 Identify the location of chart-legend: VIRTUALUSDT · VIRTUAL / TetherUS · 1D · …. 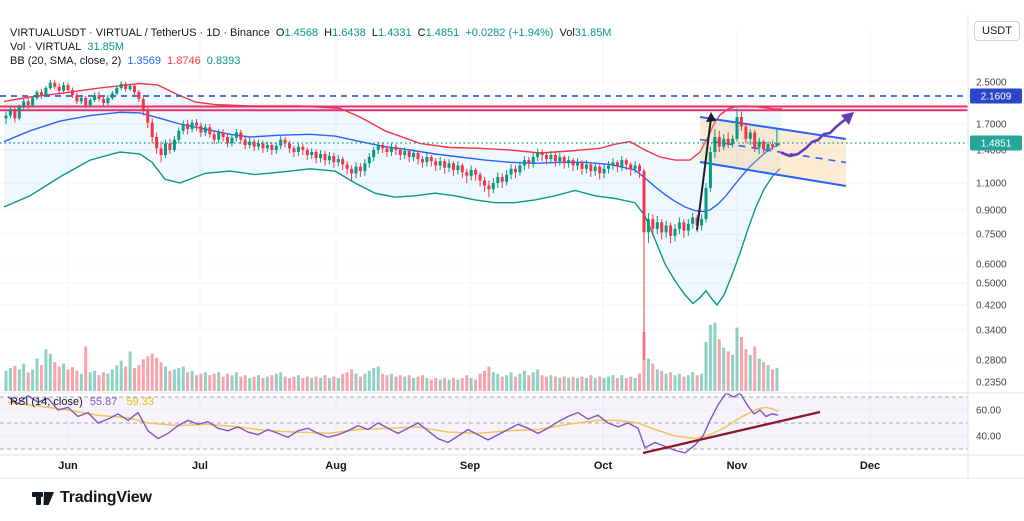
(312, 48).